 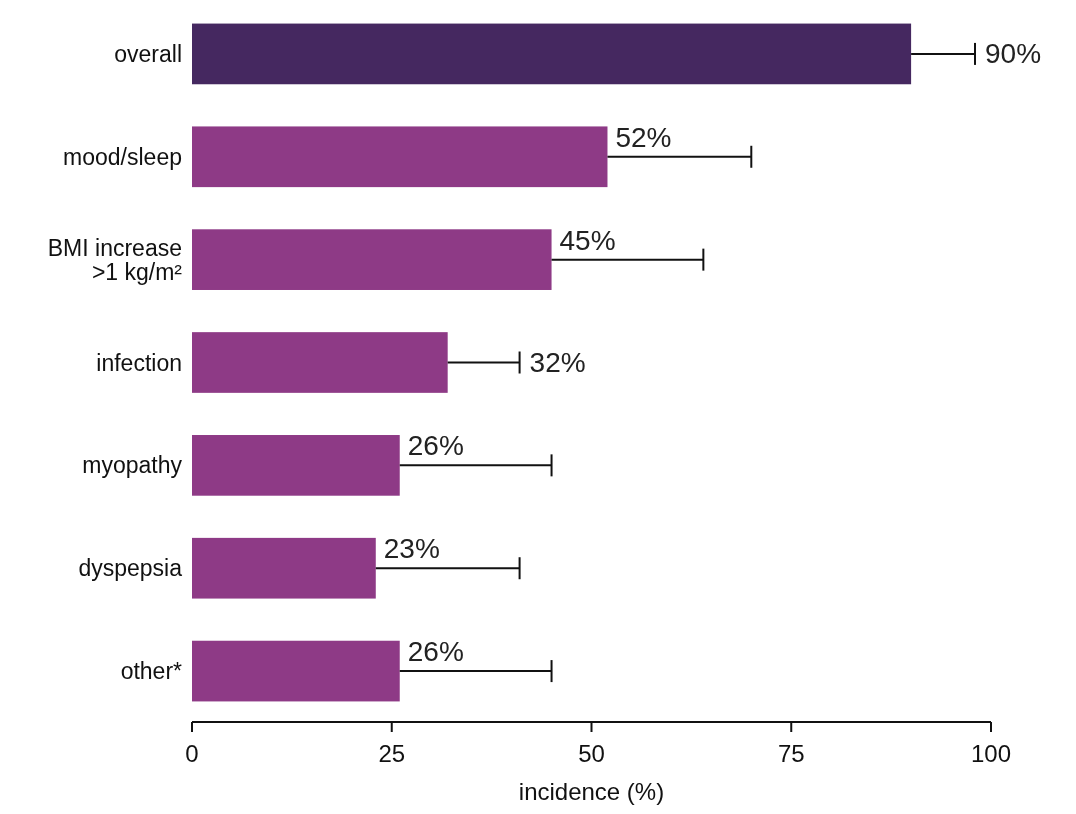 What do you see at coordinates (991, 753) in the screenshot?
I see `x-tick-label: 100` at bounding box center [991, 753].